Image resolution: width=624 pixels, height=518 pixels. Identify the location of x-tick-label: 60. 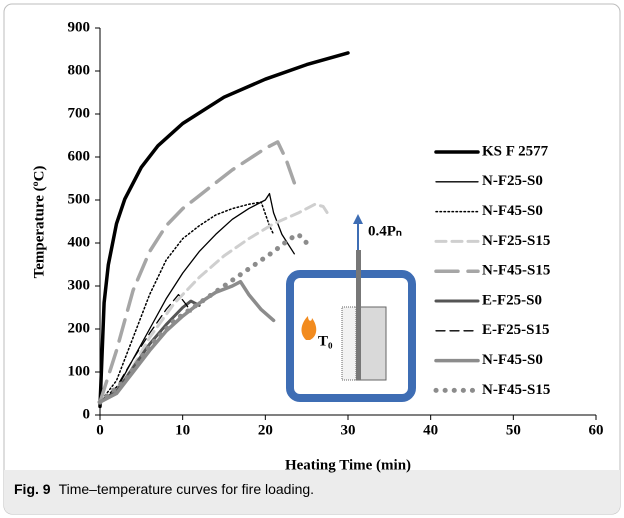
(596, 430).